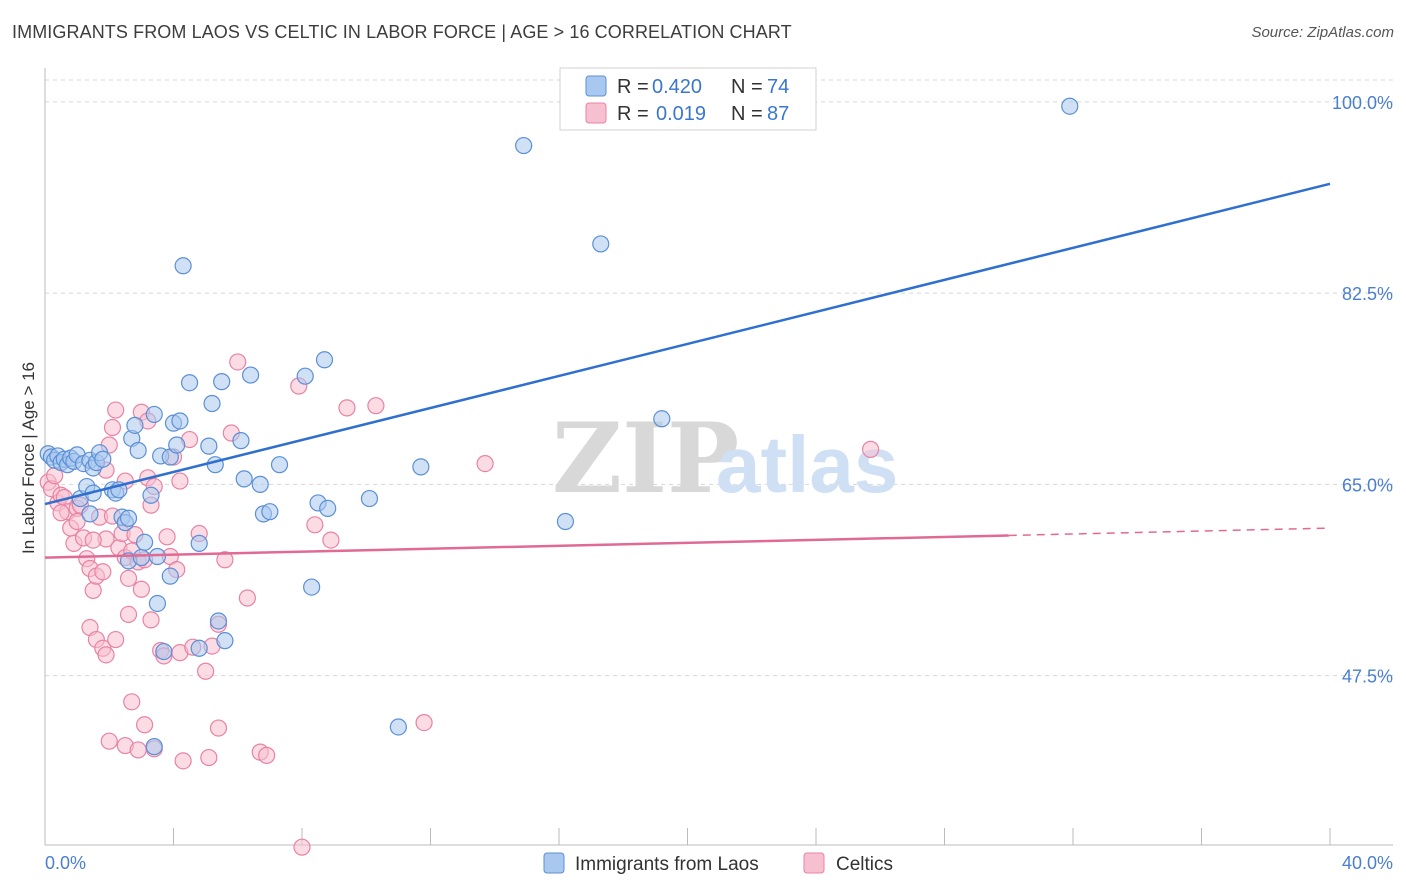 The image size is (1406, 892). Describe the element at coordinates (645, 458) in the screenshot. I see `watermark-zip: ZIP` at that location.